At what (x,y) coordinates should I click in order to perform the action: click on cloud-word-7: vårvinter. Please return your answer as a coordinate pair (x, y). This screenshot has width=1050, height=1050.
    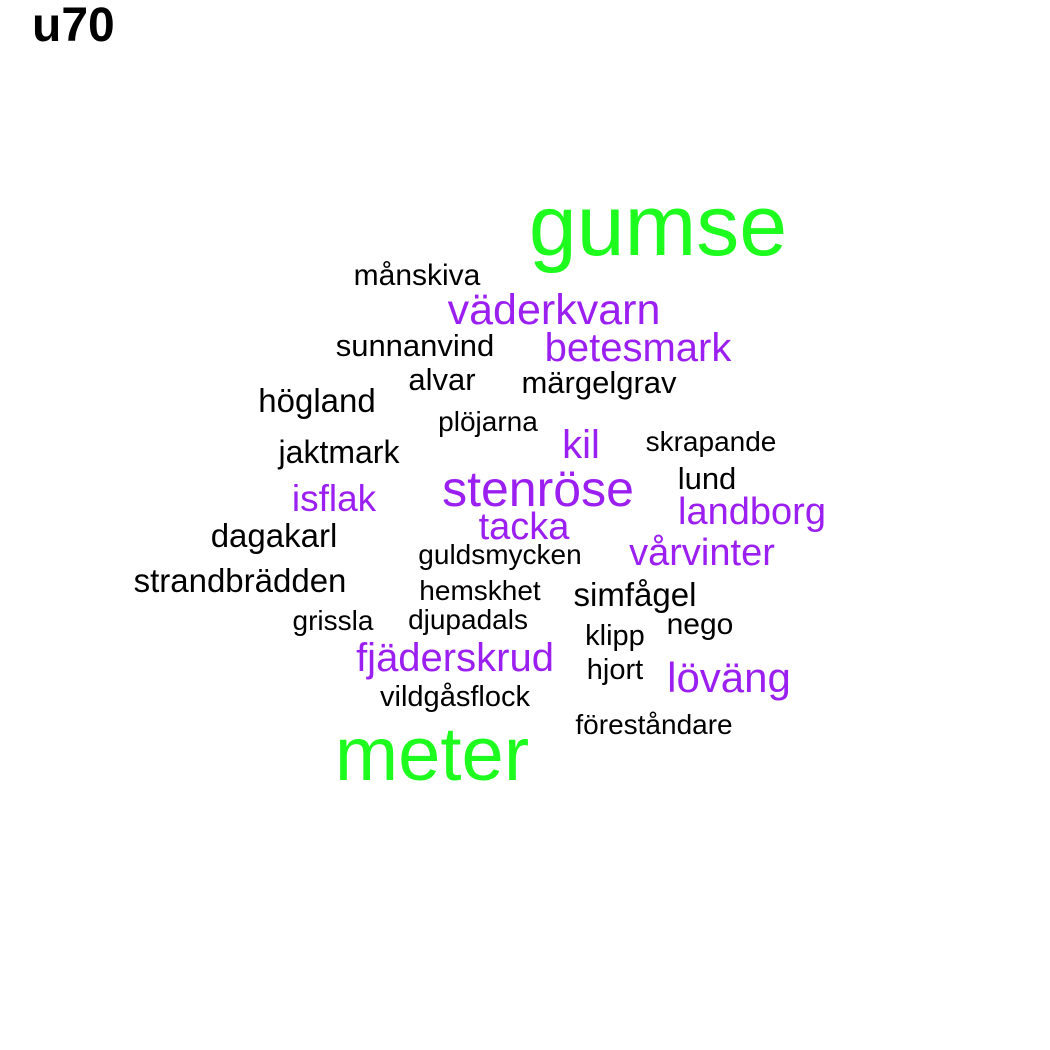
    Looking at the image, I should click on (702, 553).